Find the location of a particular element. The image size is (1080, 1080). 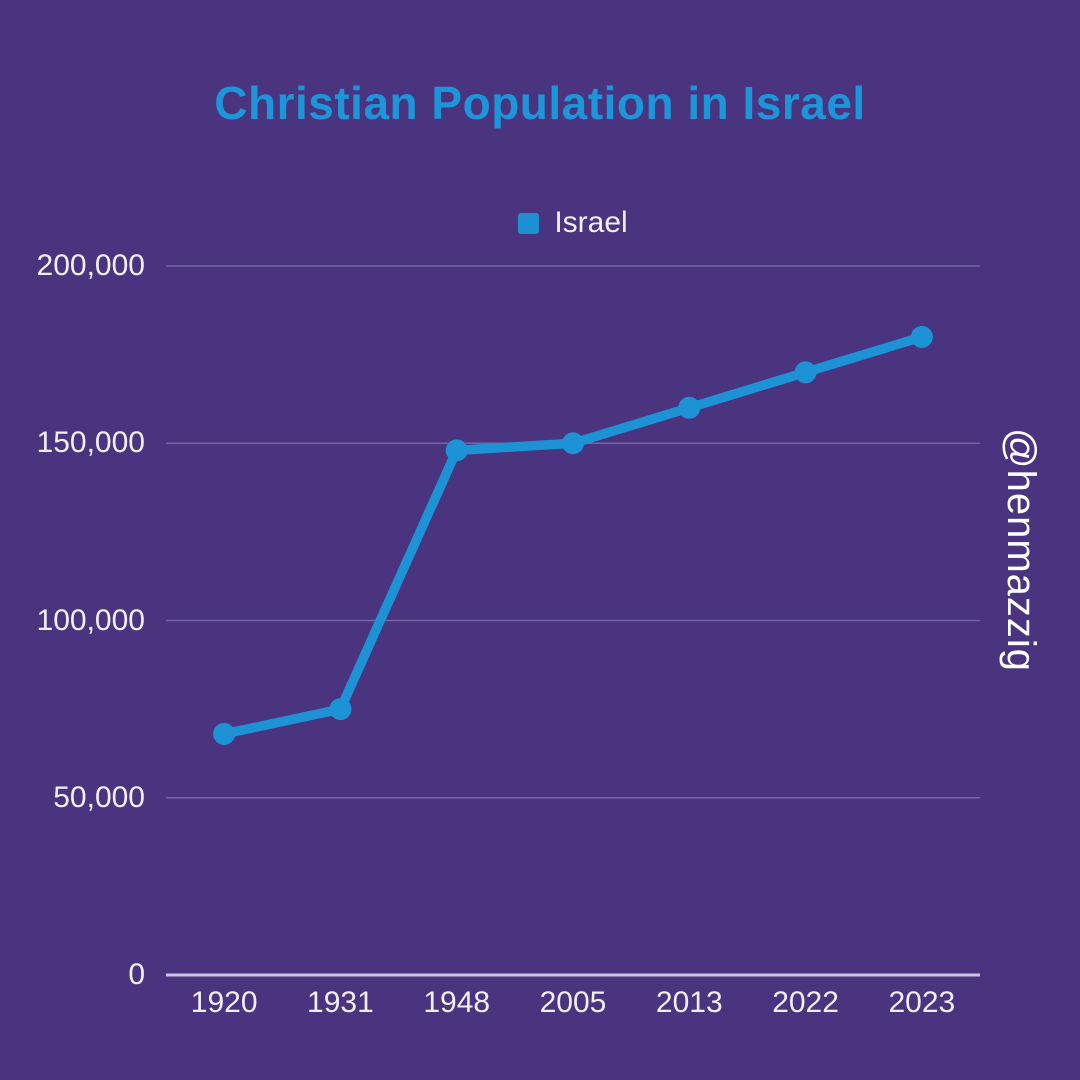

legend: Israel is located at coordinates (573, 223).